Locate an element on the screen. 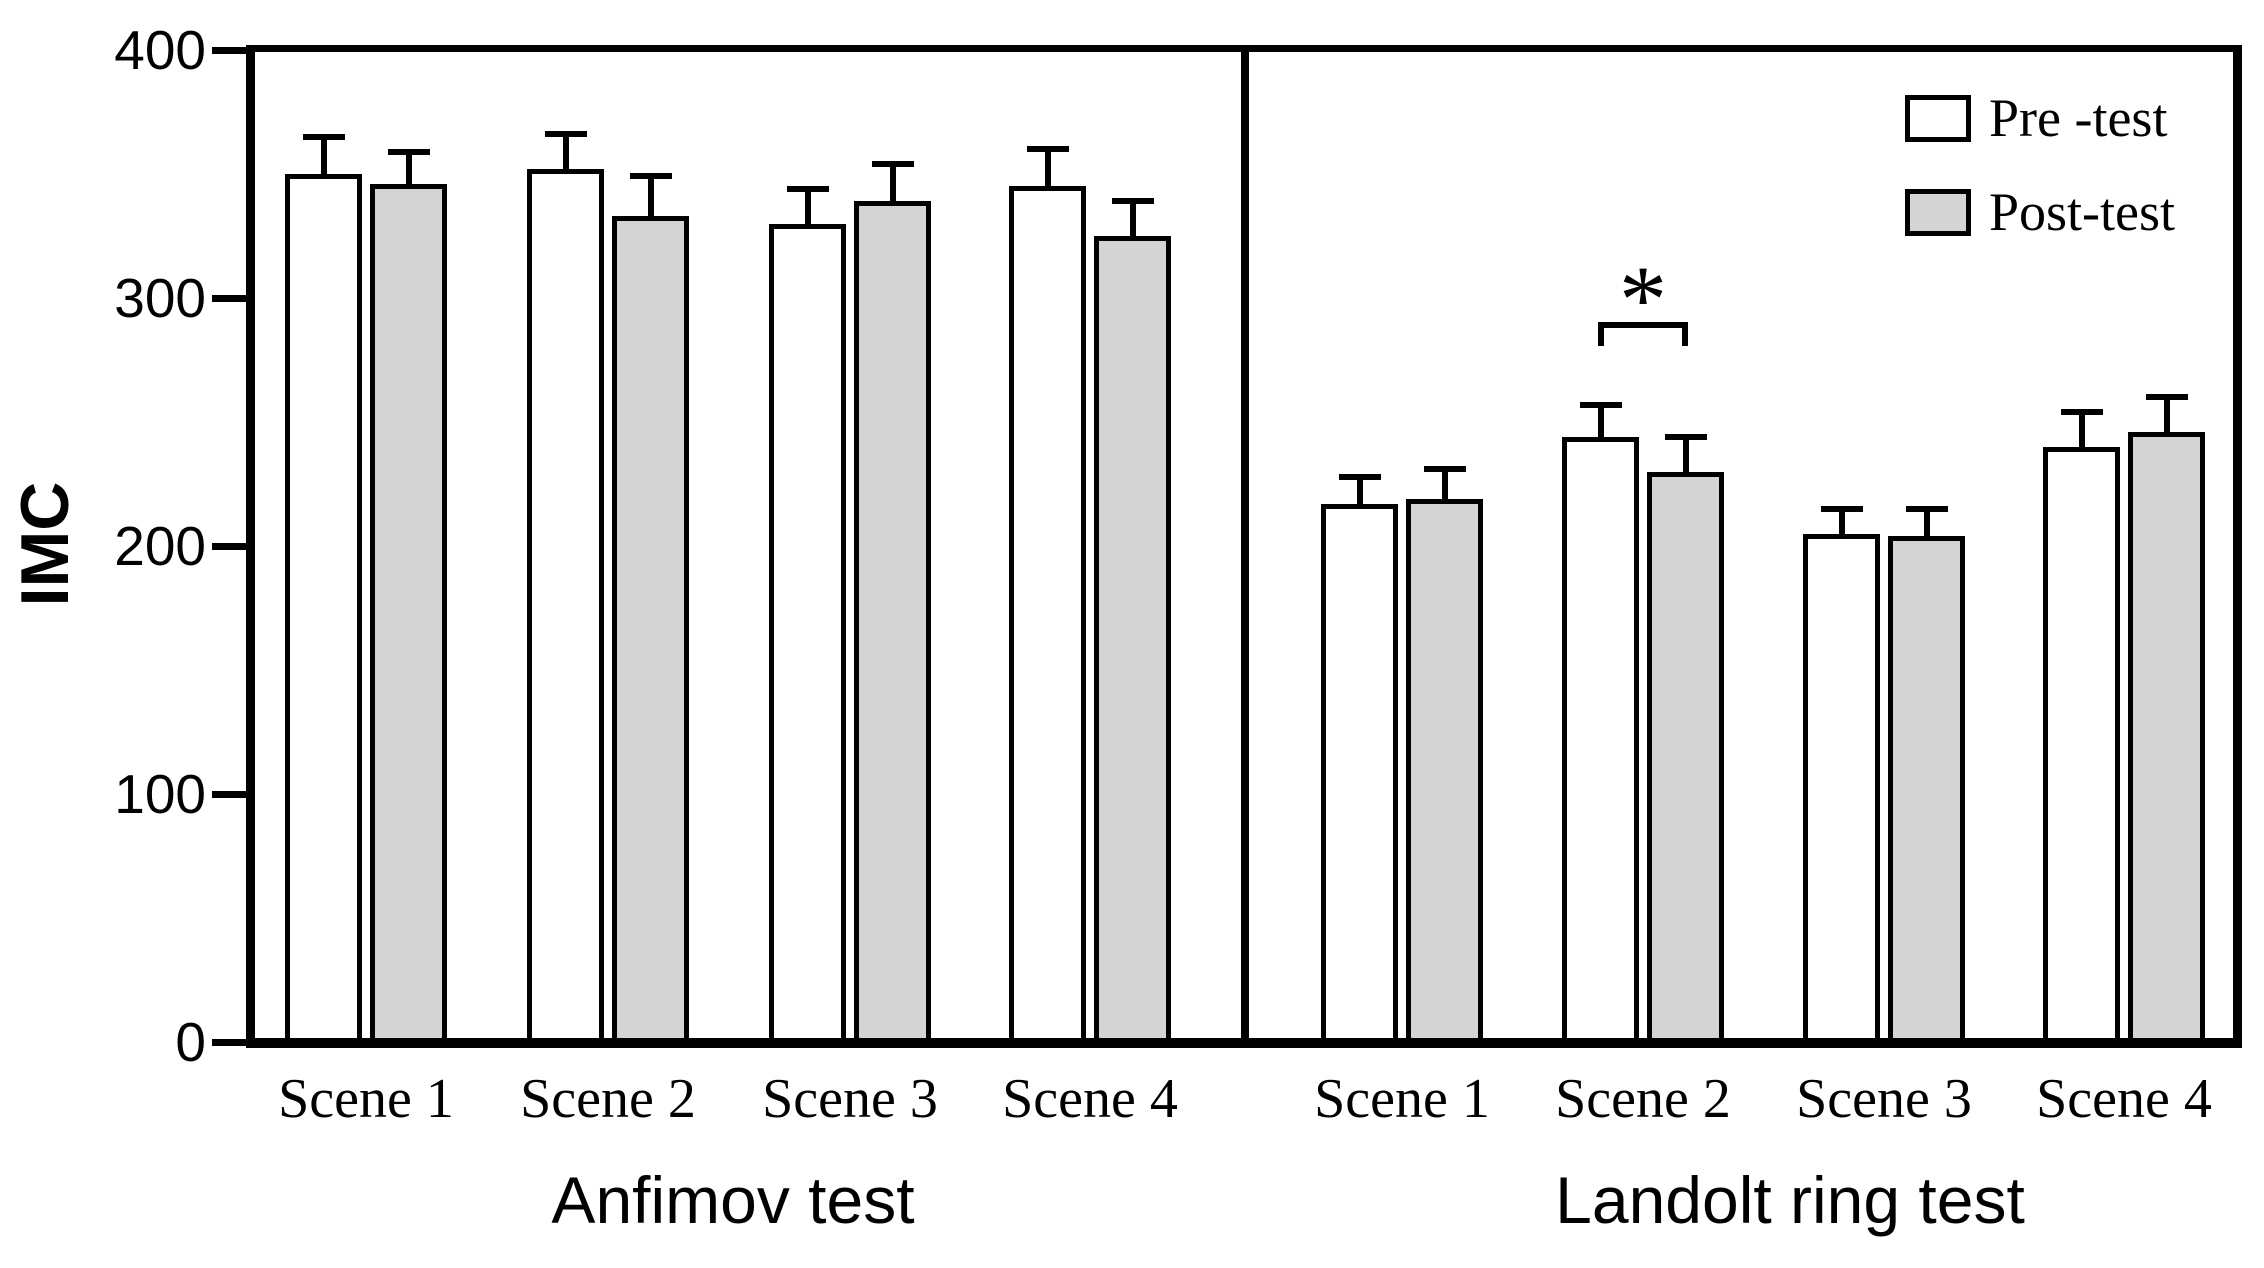 This screenshot has height=1268, width=2264. bar-anfimov-scene1-post is located at coordinates (408, 615).